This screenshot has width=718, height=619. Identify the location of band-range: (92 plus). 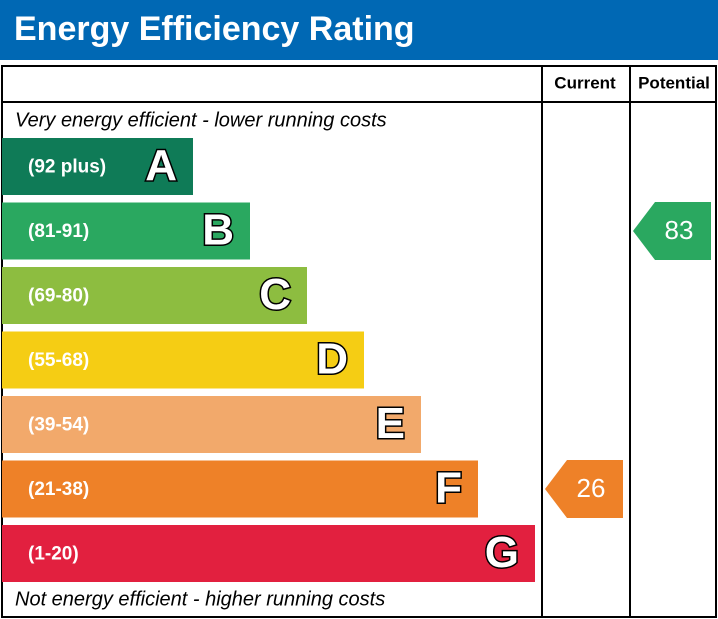
(67, 167).